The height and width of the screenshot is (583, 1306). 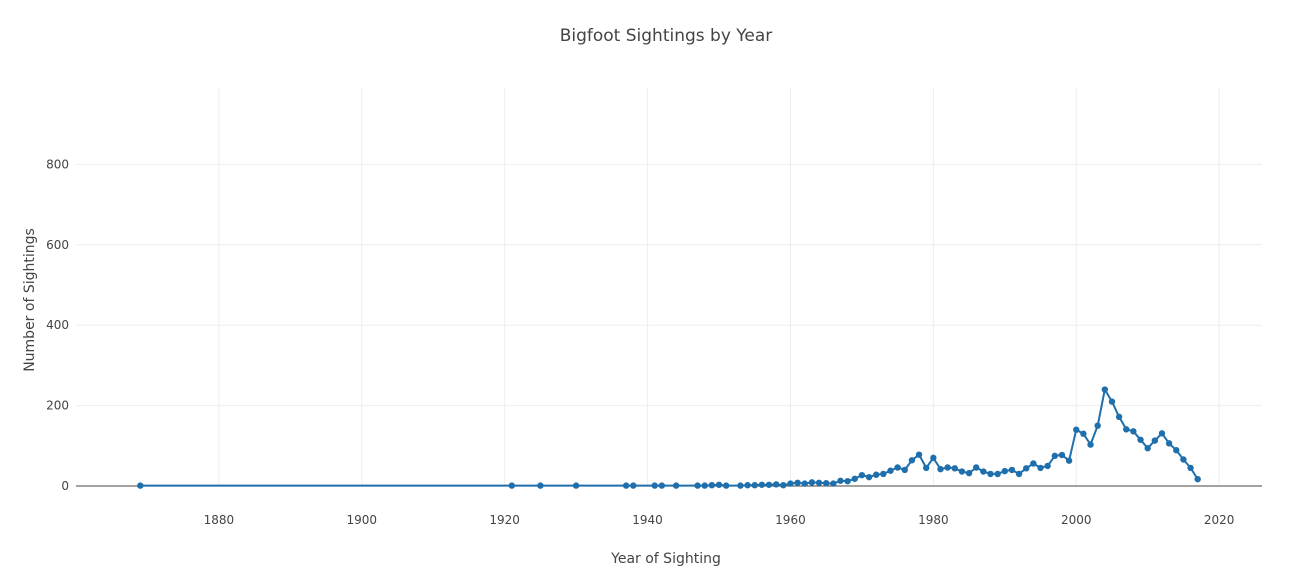 What do you see at coordinates (57, 406) in the screenshot?
I see `y-tick-label: 200` at bounding box center [57, 406].